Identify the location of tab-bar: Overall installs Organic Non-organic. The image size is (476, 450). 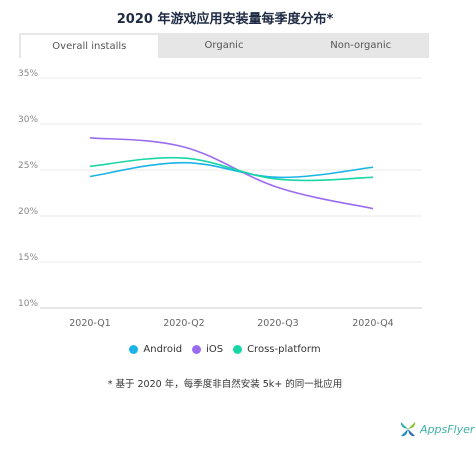
(224, 45).